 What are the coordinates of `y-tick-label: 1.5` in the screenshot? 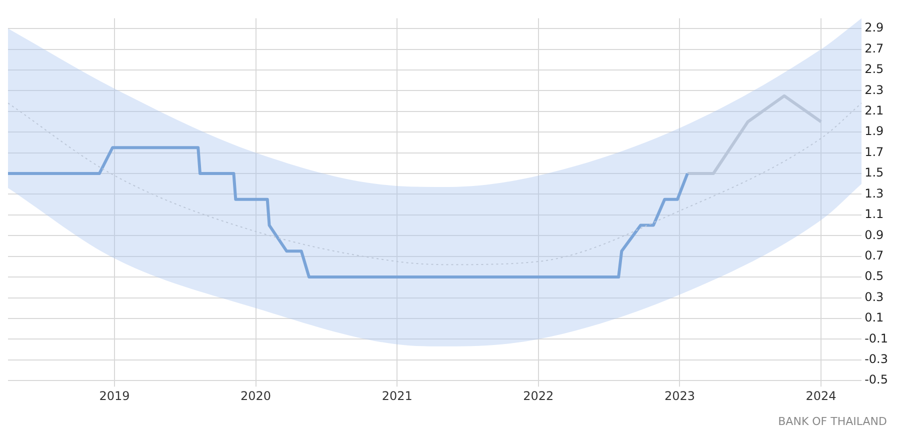 It's located at (874, 173).